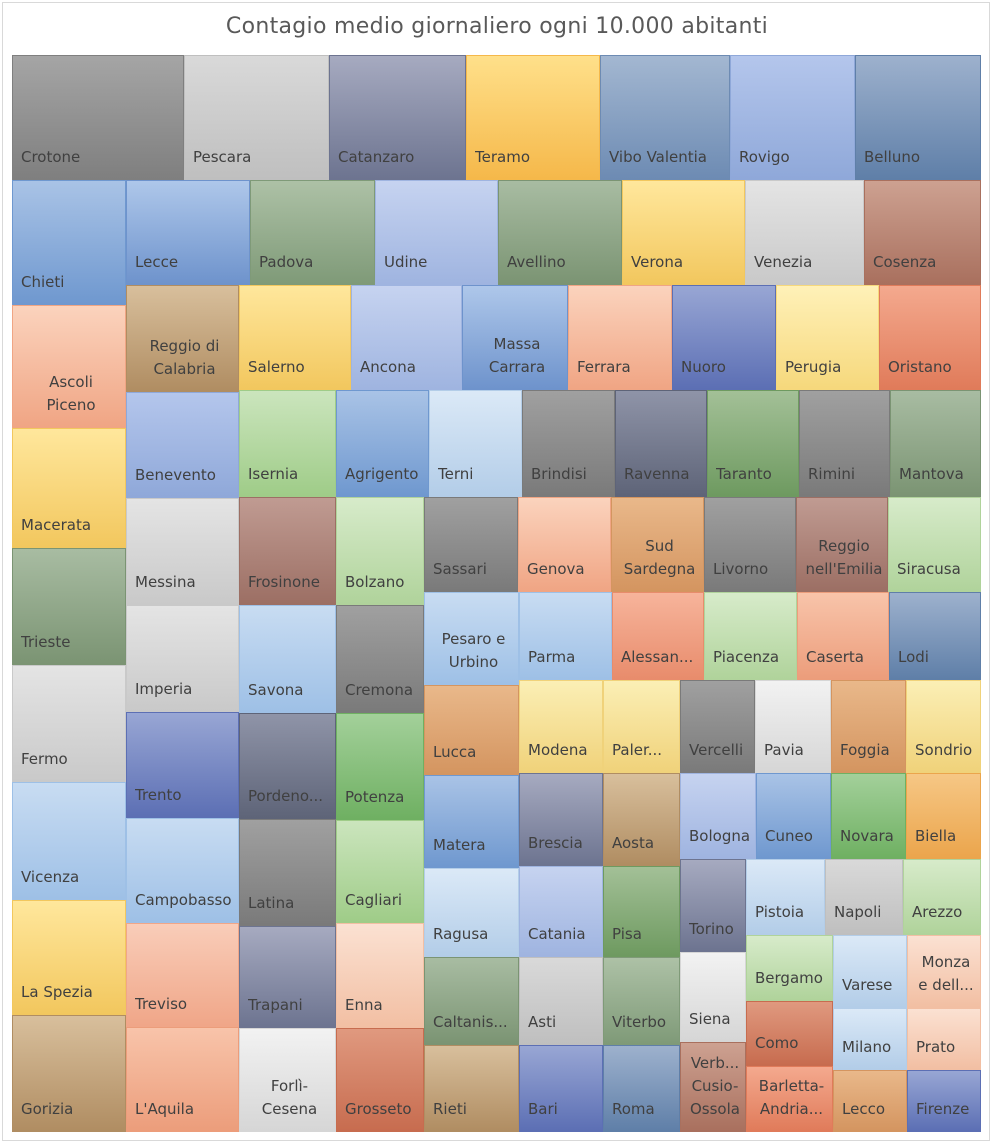 This screenshot has height=1145, width=994. I want to click on treemap-cell: Rimini, so click(844, 443).